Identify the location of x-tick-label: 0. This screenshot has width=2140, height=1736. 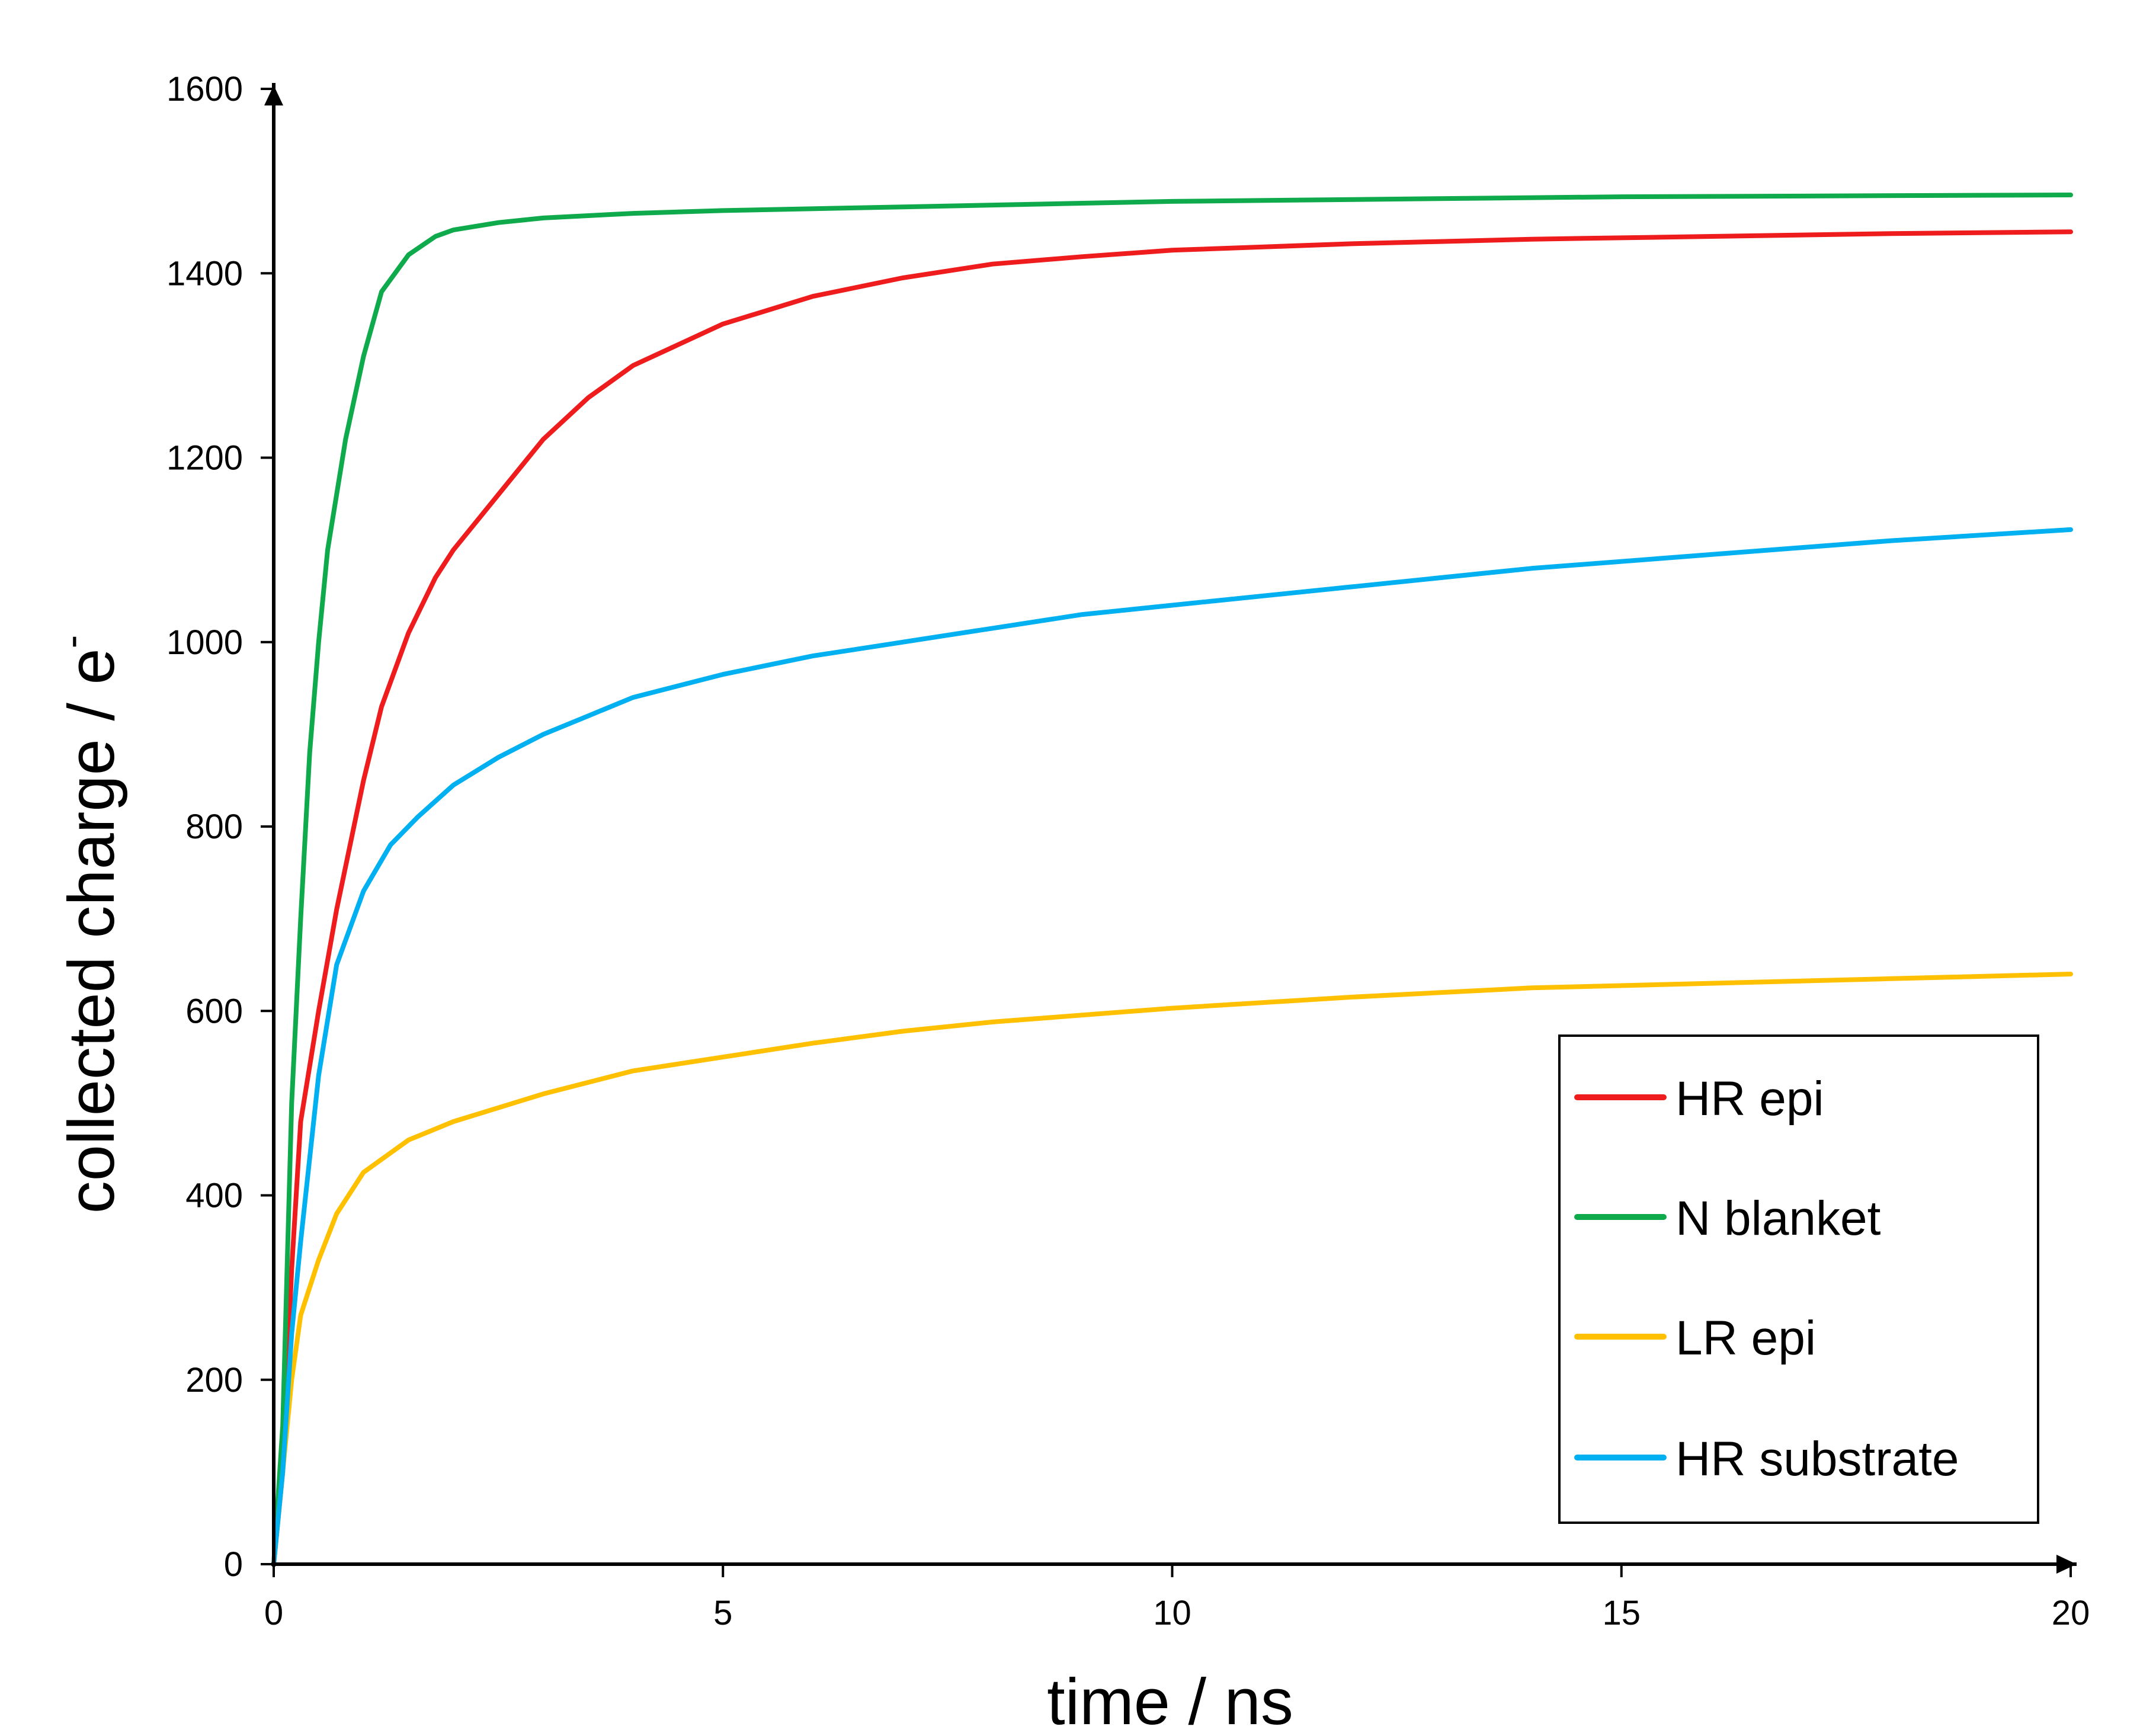
(273, 1613).